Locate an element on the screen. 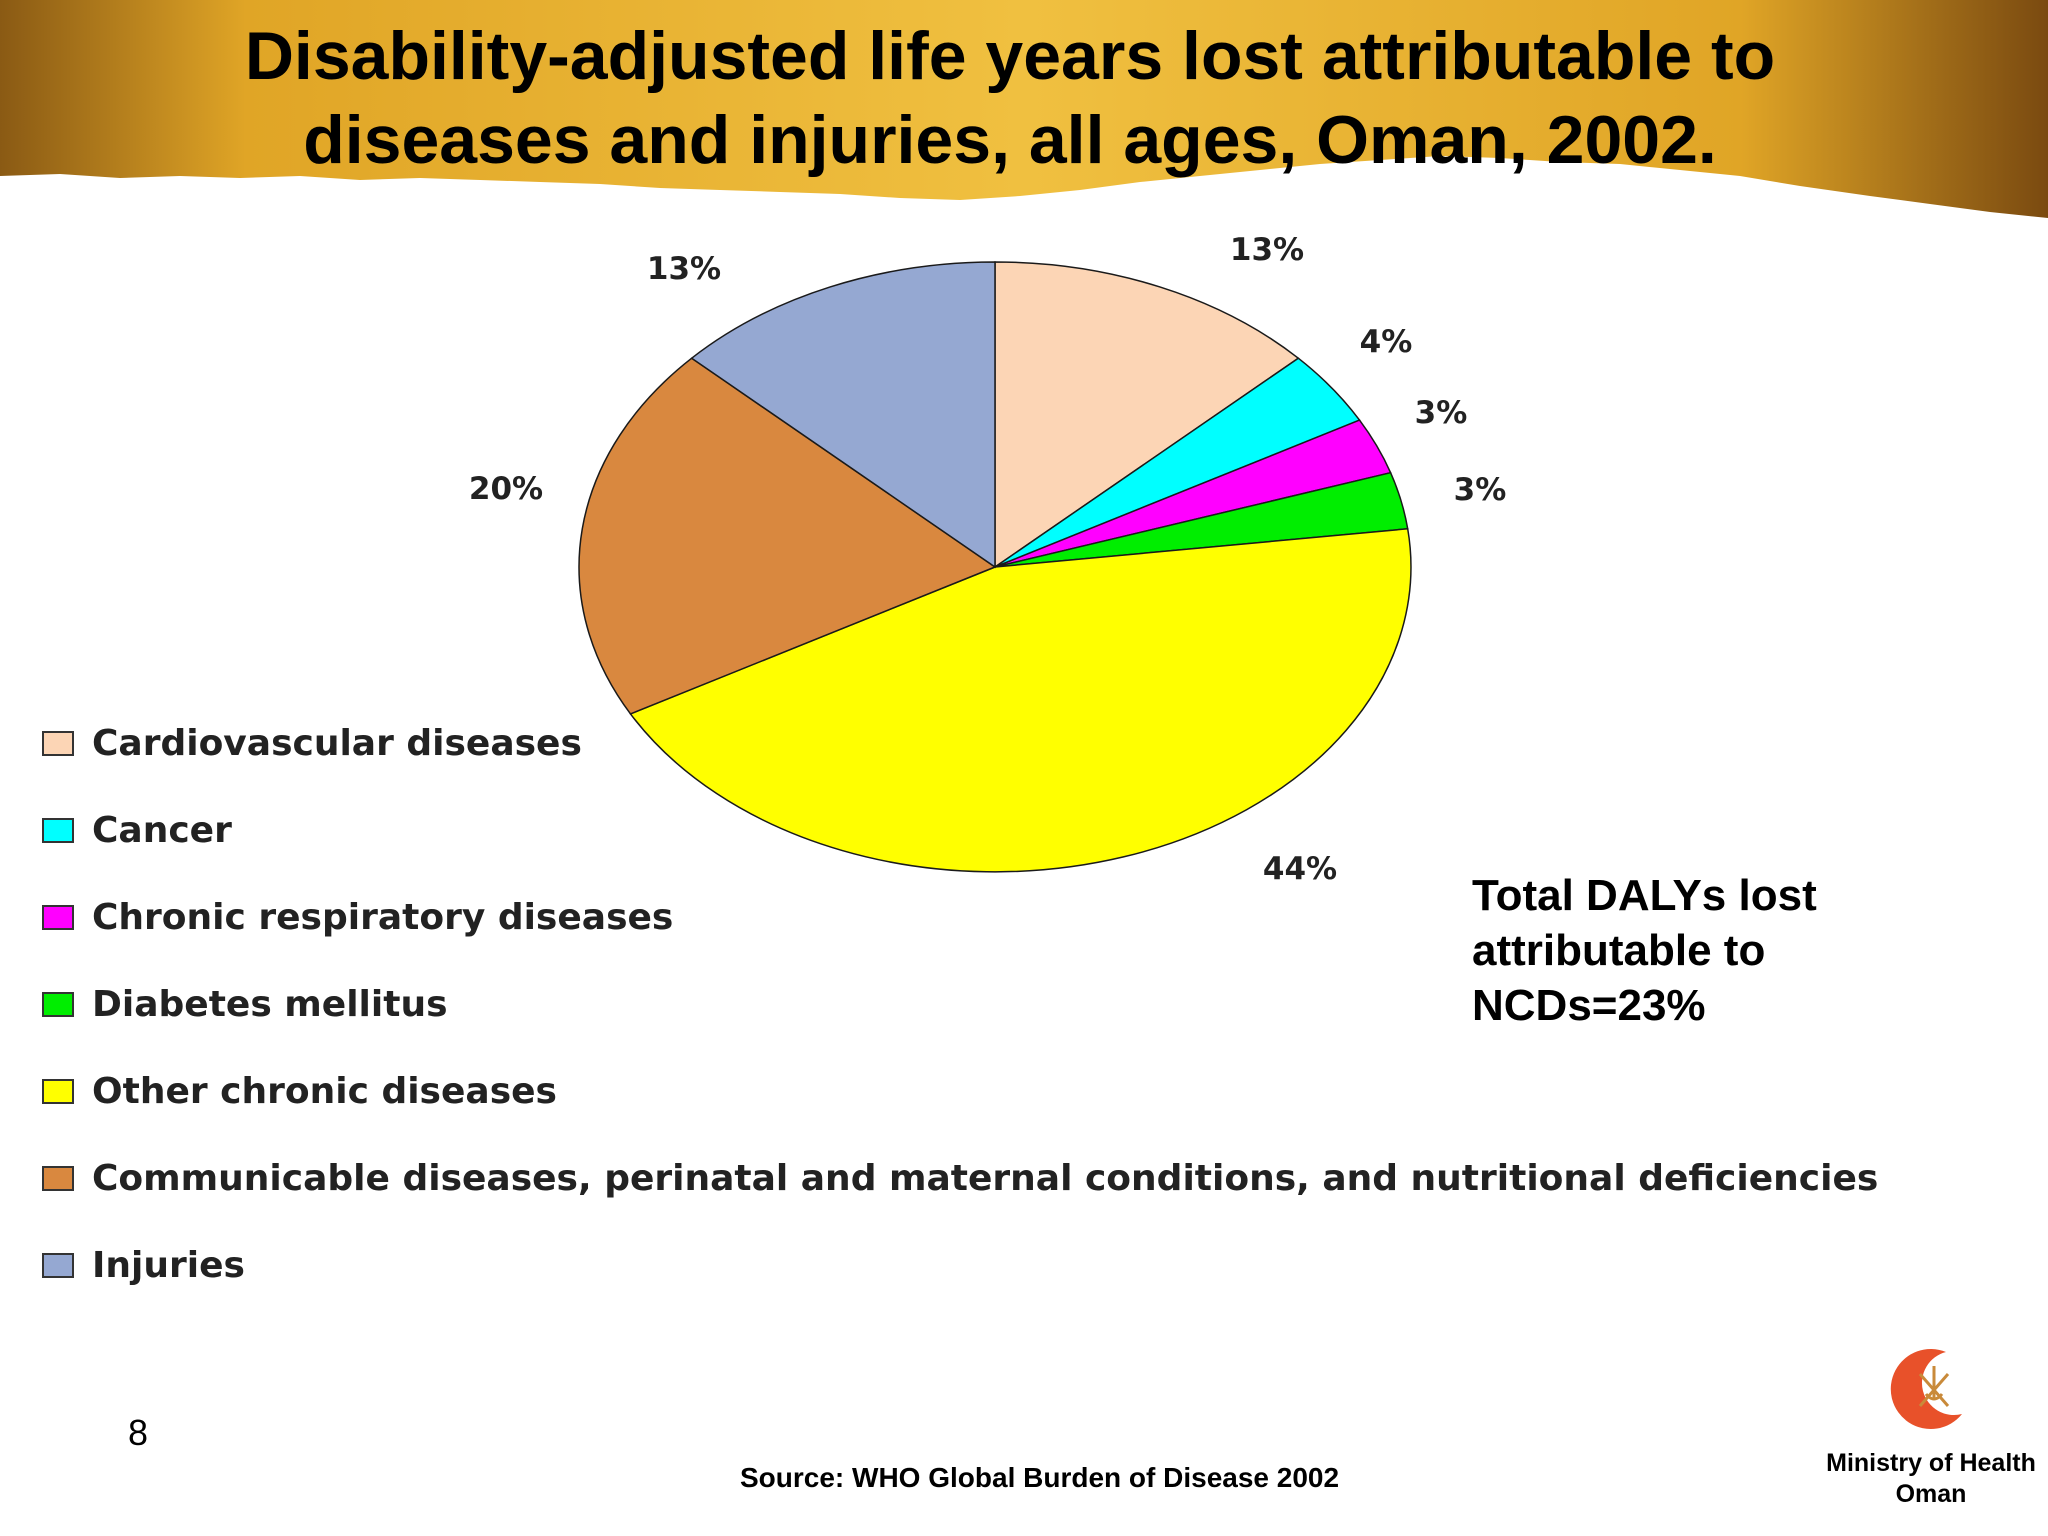 The width and height of the screenshot is (2048, 1536). legend-label: Chronic respiratory diseases is located at coordinates (383, 917).